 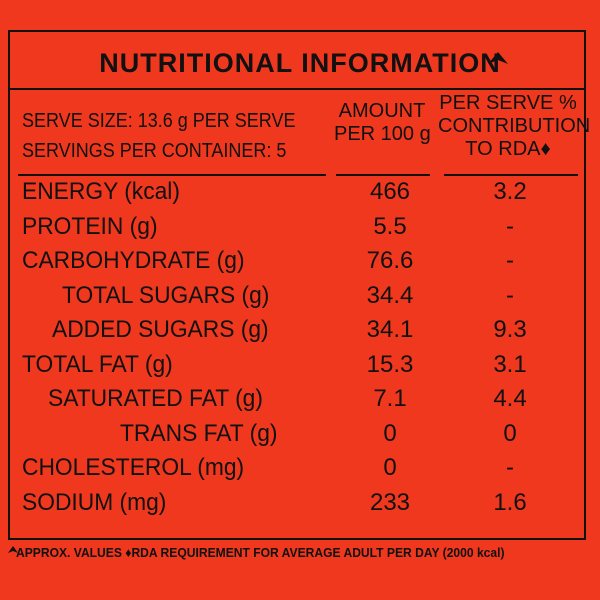 What do you see at coordinates (510, 329) in the screenshot?
I see `rda-percent: 9.3` at bounding box center [510, 329].